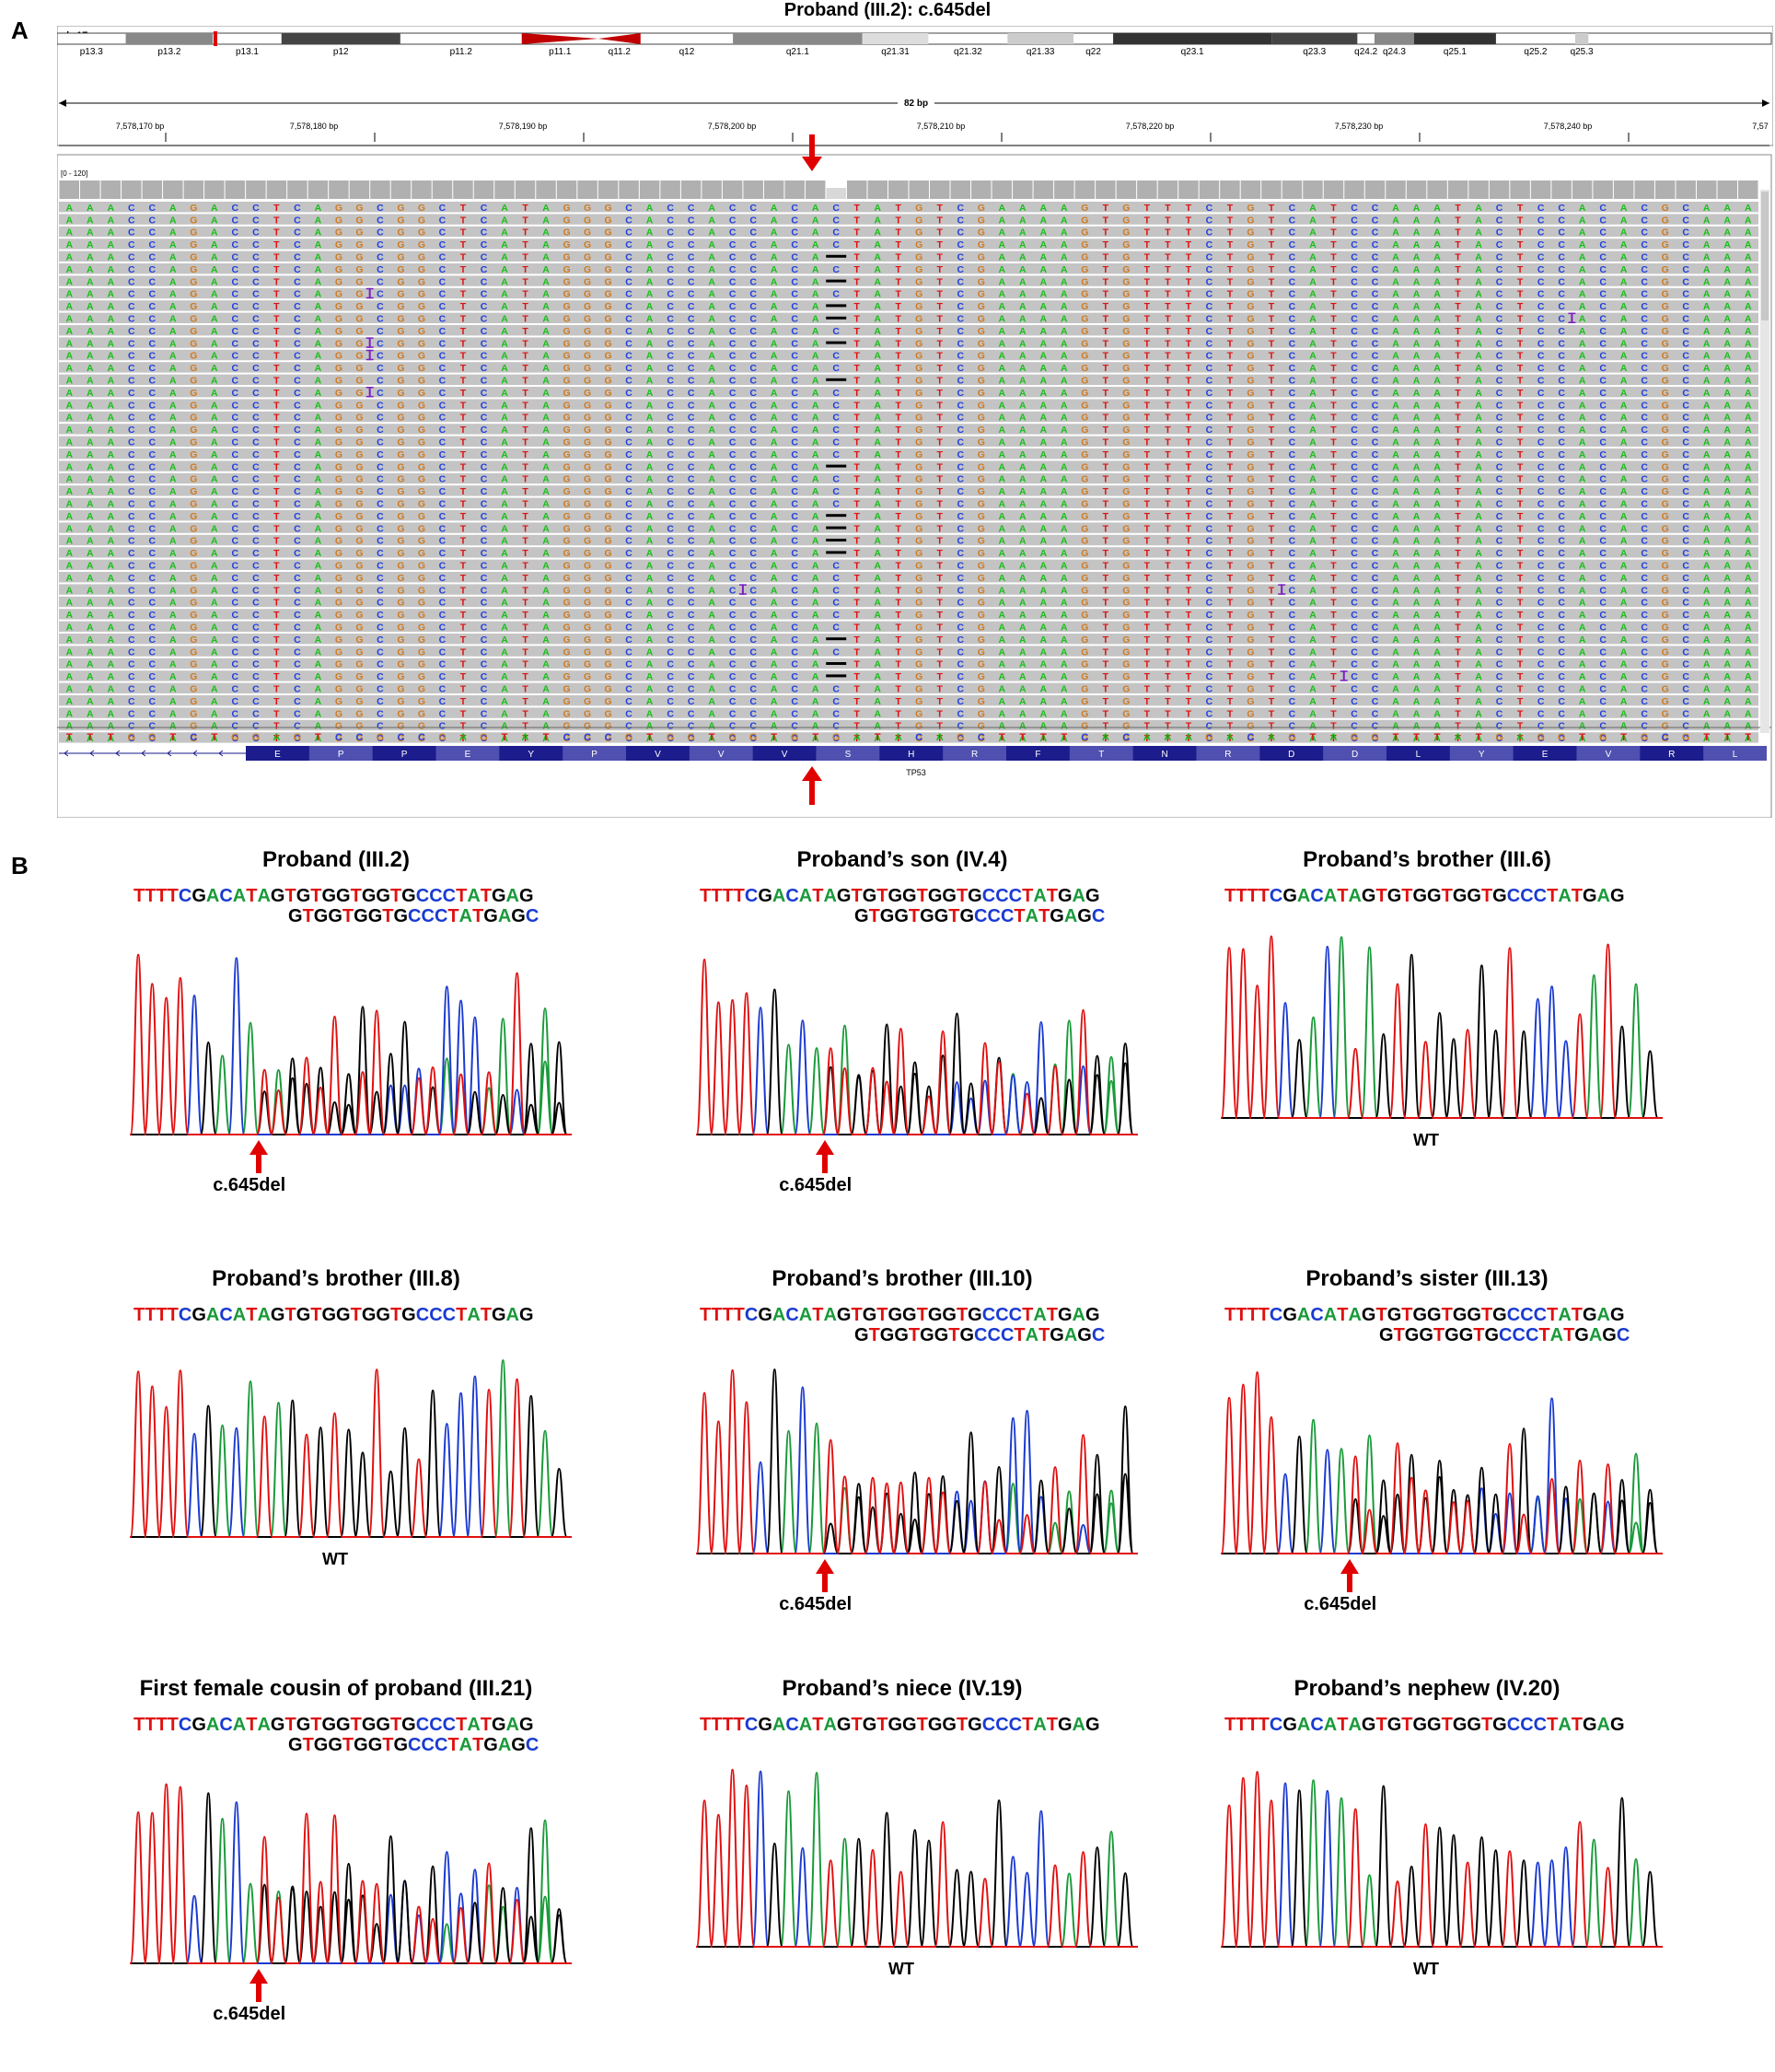 This screenshot has width=1775, height=2072. I want to click on scrollbar-thumb, so click(1765, 256).